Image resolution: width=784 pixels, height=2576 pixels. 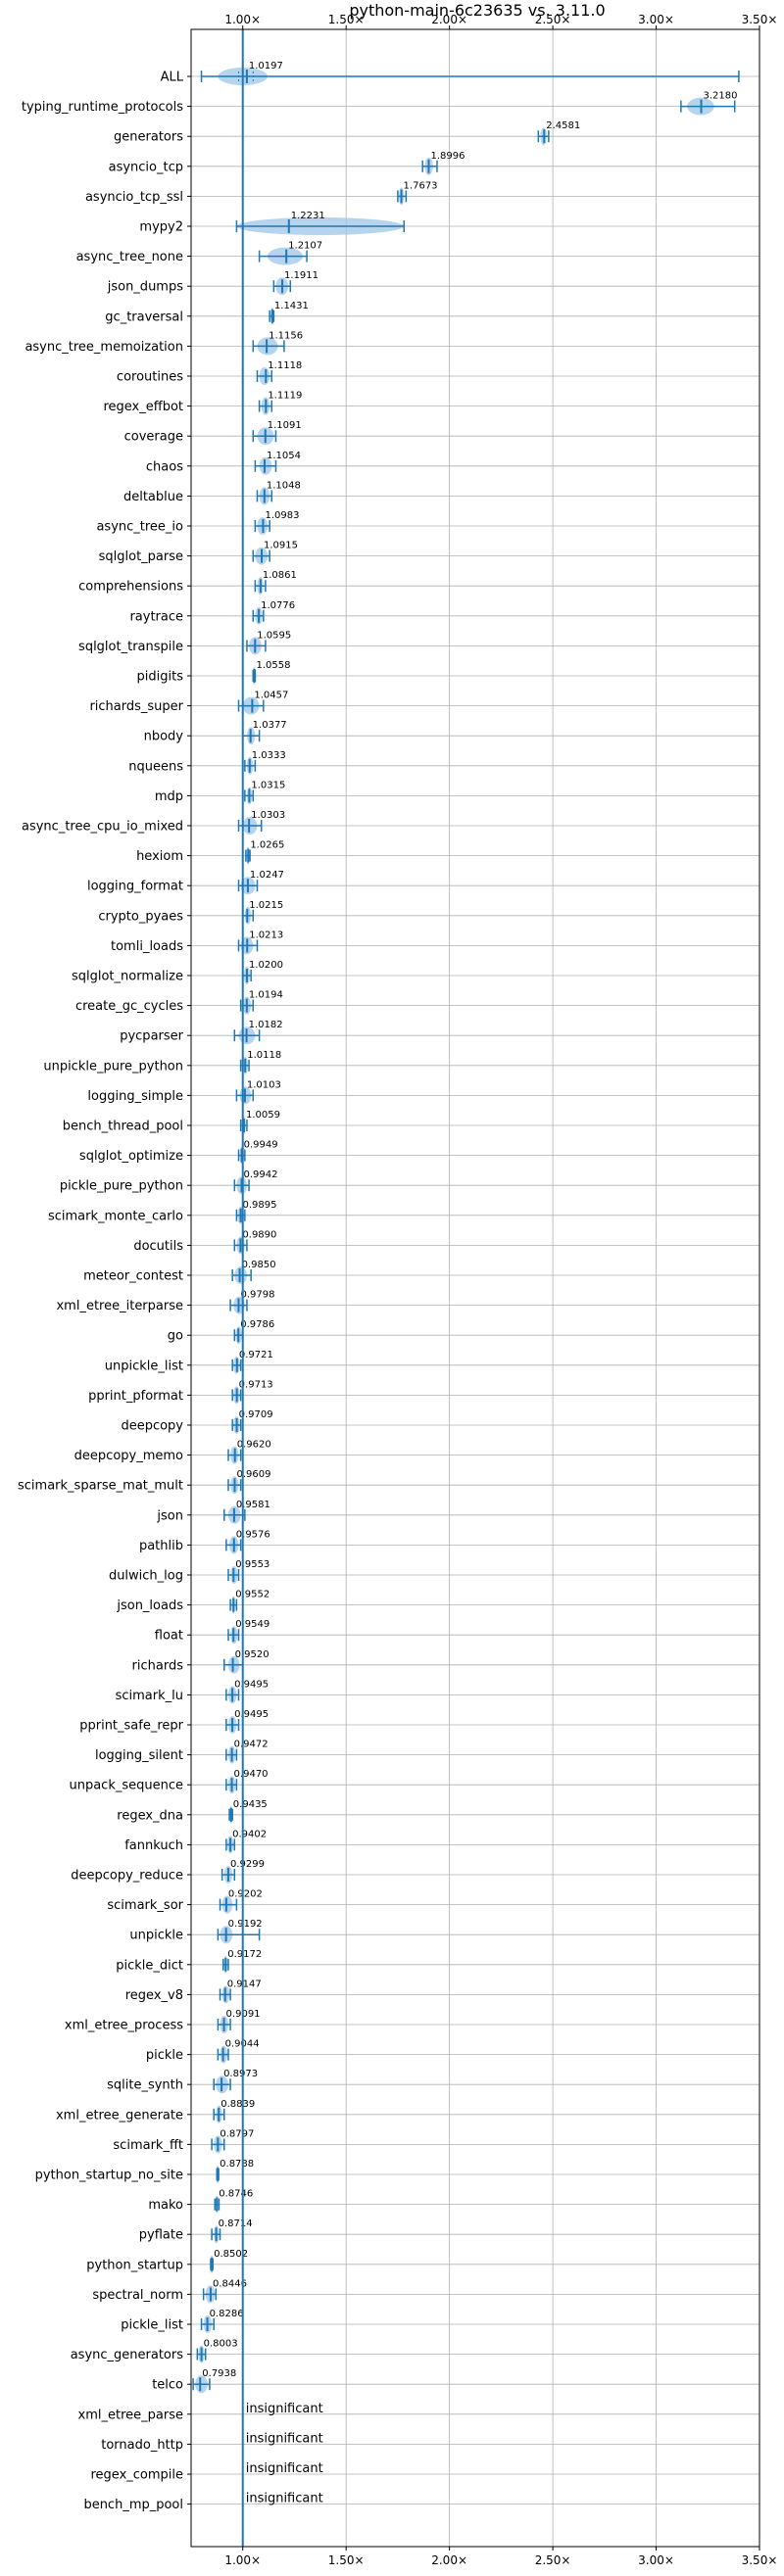 I want to click on benchmark-label: pathlib, so click(x=161, y=1546).